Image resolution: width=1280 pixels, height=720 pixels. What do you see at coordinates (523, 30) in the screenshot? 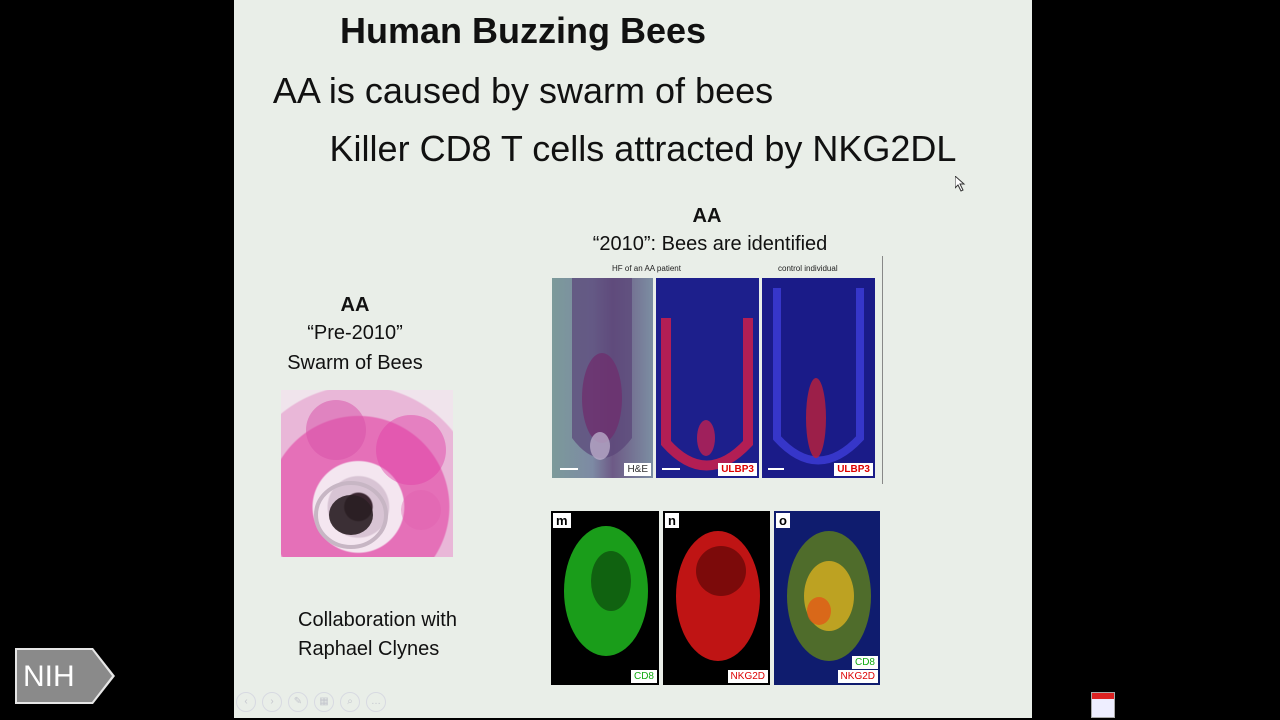
I see `slide-title: Human Buzzing Bees` at bounding box center [523, 30].